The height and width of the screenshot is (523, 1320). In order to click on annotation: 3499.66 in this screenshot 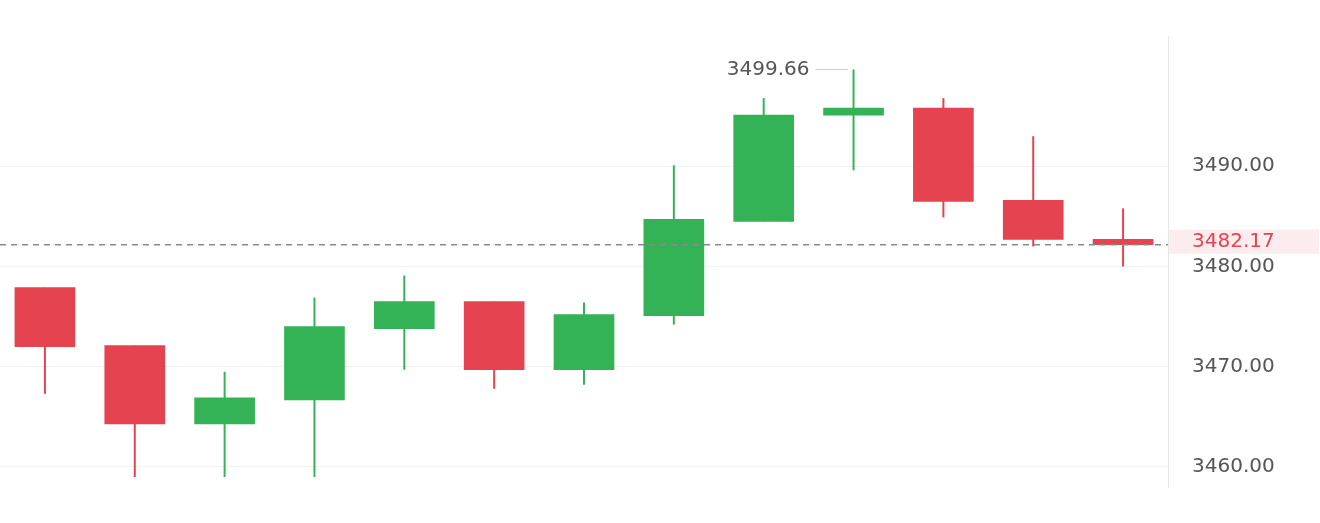, I will do `click(768, 67)`.